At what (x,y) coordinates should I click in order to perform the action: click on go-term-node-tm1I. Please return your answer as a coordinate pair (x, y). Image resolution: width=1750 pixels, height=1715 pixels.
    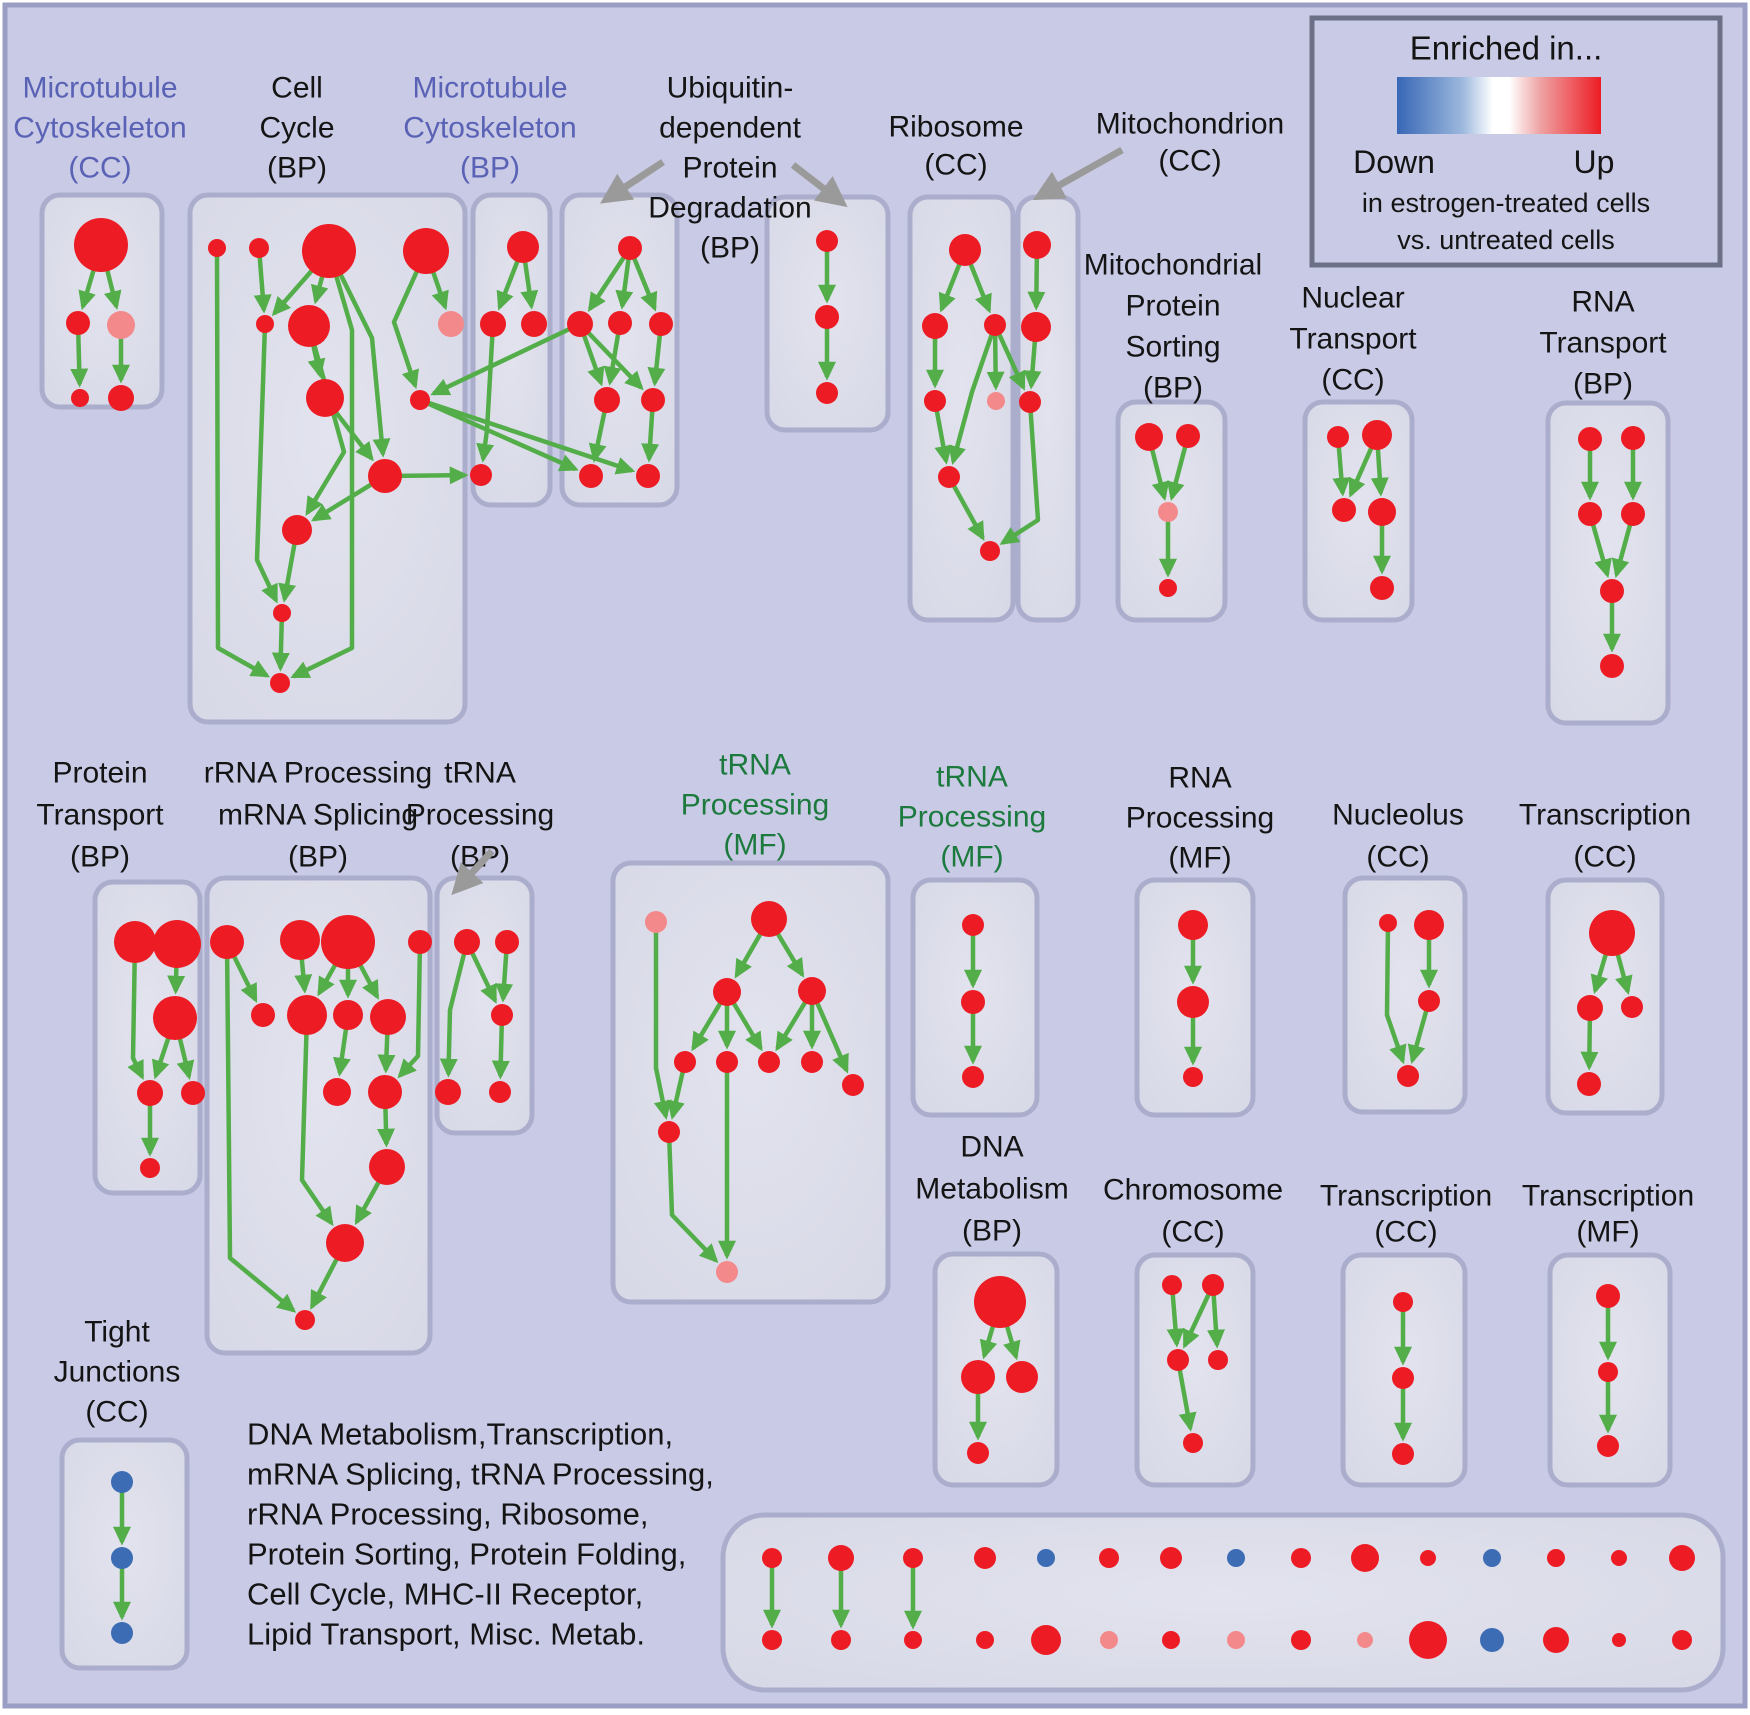
    Looking at the image, I should click on (669, 1132).